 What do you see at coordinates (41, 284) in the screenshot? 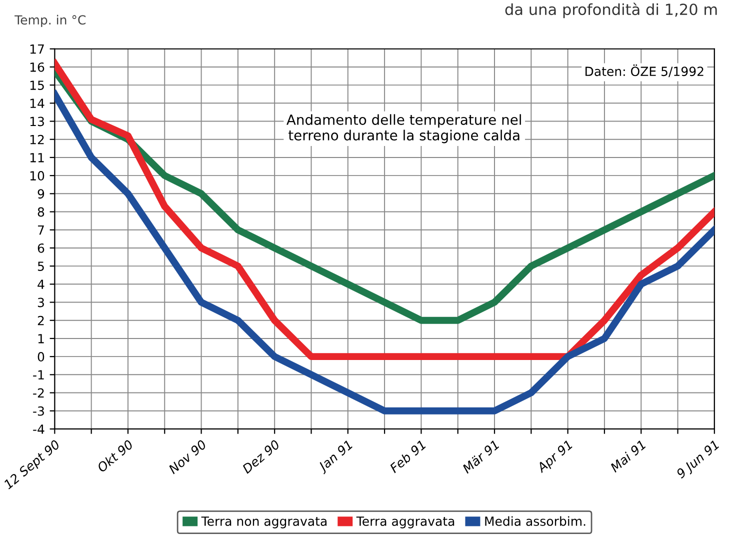
I see `y-tick-label: 4` at bounding box center [41, 284].